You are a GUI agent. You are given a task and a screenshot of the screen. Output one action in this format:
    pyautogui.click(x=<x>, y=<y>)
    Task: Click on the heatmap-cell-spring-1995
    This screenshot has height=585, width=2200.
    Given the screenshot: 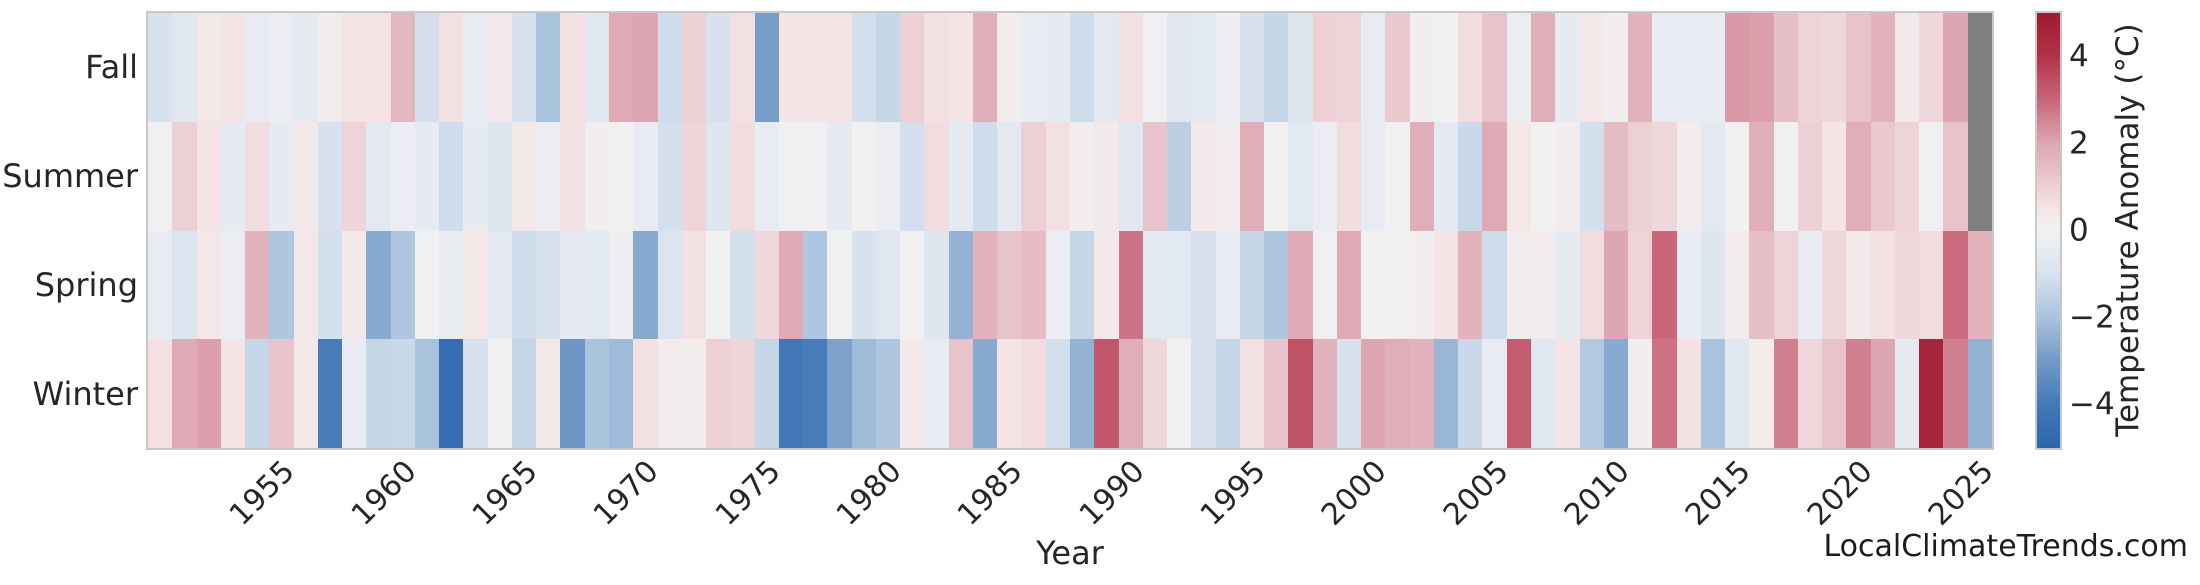 What is the action you would take?
    pyautogui.click(x=1252, y=285)
    